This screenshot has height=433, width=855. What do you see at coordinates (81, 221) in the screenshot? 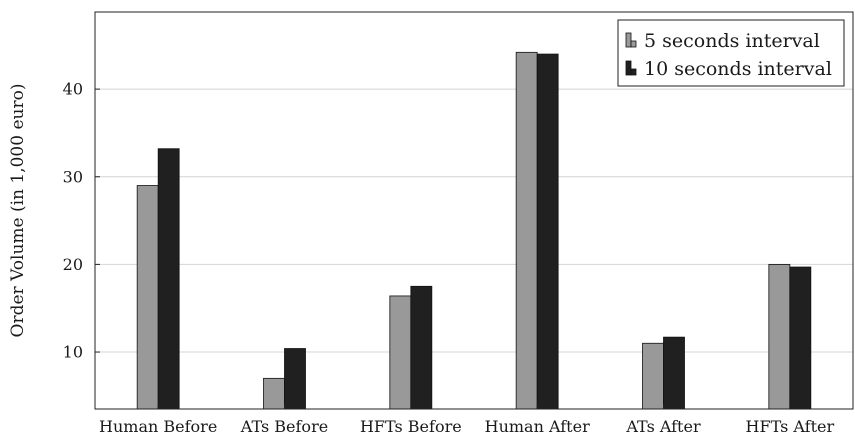
I see `y-axis-ticks: 10 20 30 40` at bounding box center [81, 221].